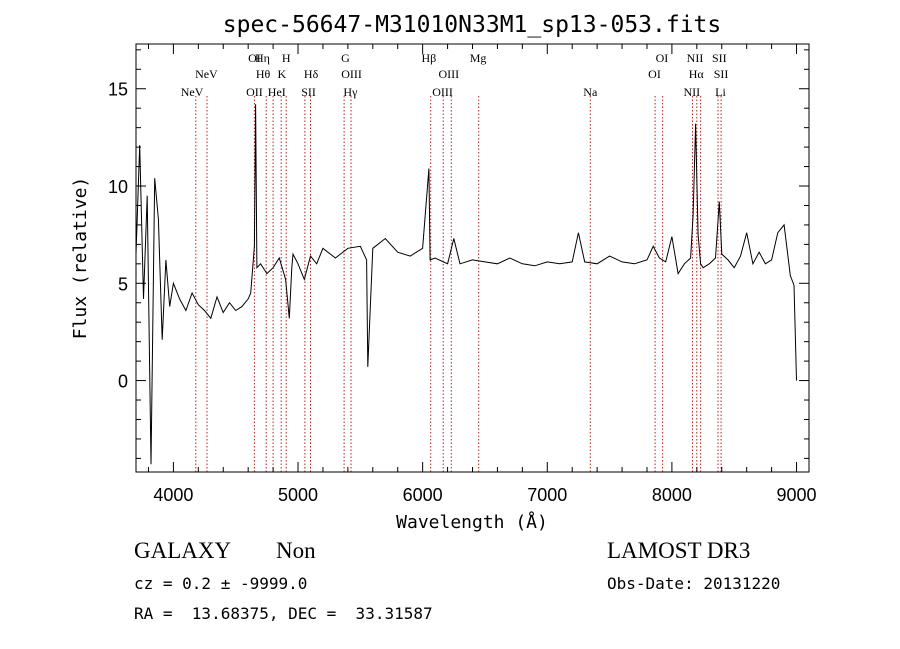  Describe the element at coordinates (262, 58) in the screenshot. I see `line-label: Hη` at that location.